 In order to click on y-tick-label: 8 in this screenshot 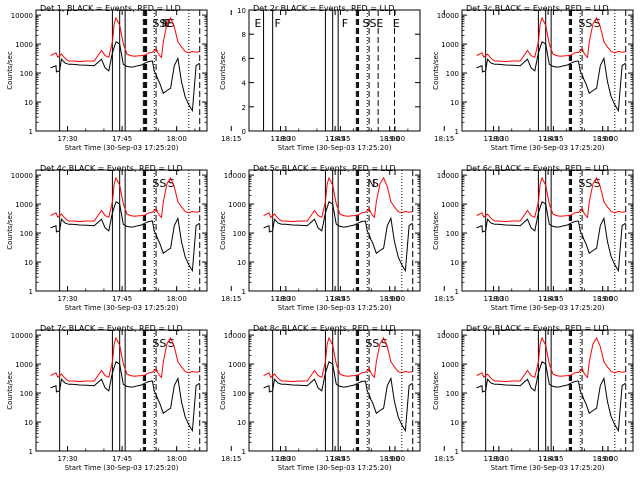, I will do `click(244, 35)`.